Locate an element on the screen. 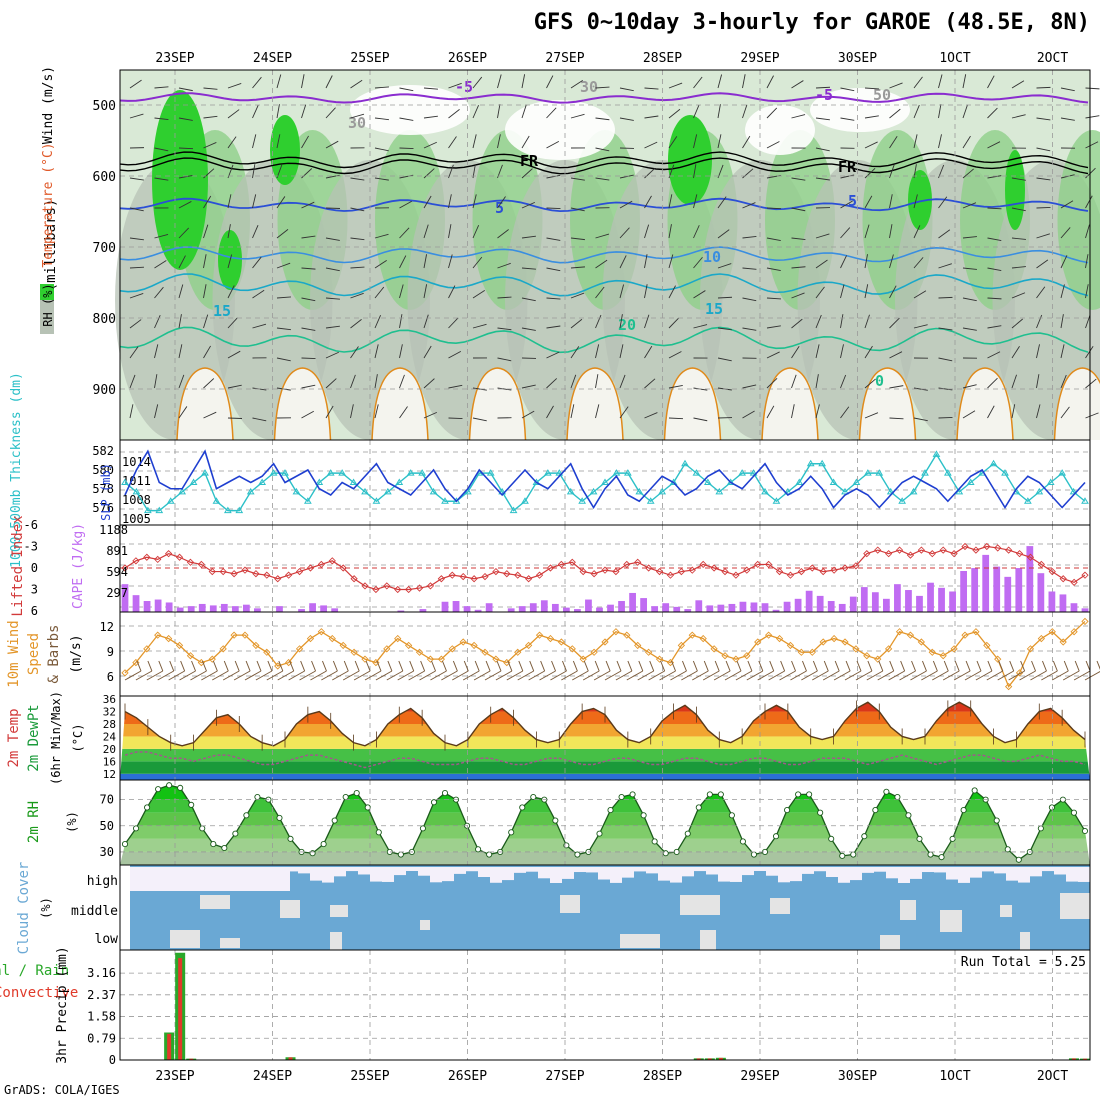  temp-band is located at coordinates (605, 767).